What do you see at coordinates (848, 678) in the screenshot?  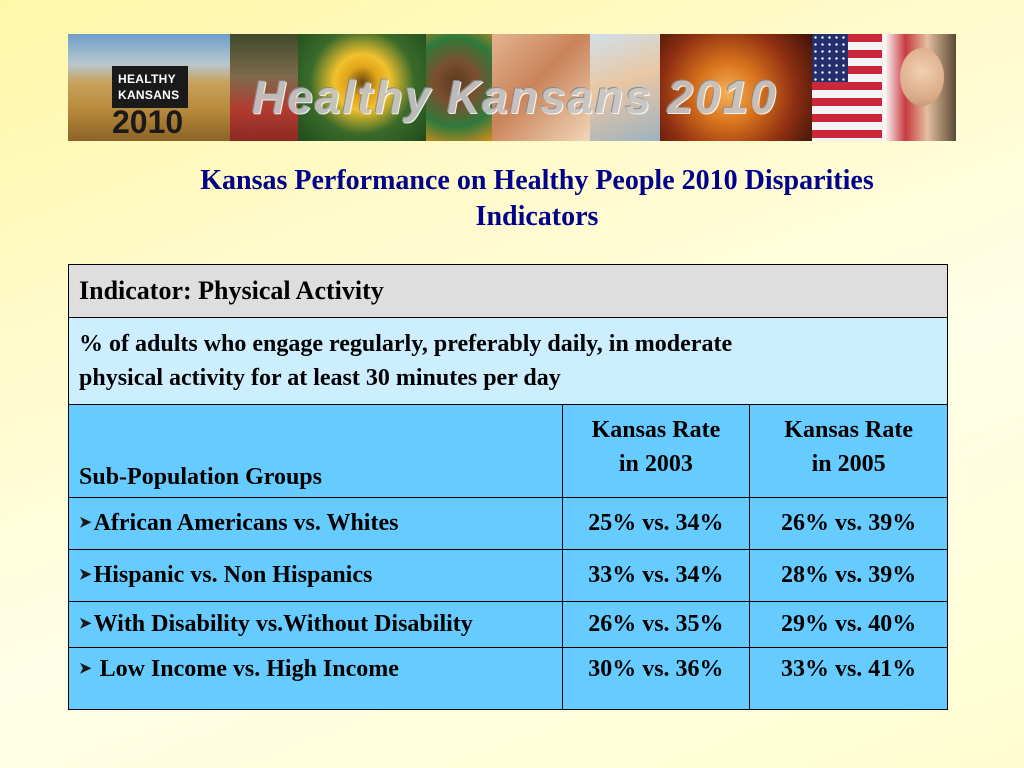 I see `rate-2005-cell: 33% vs. 41%` at bounding box center [848, 678].